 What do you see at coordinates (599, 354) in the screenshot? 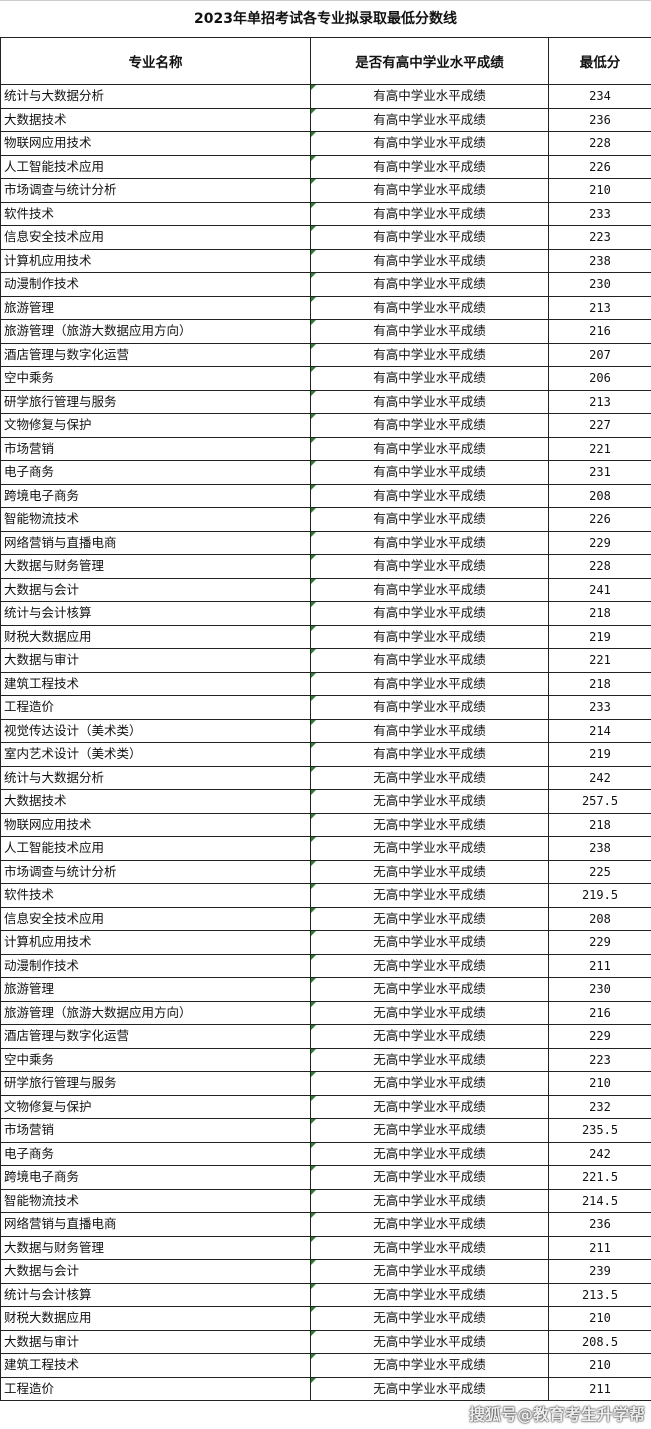
I see `min-score-cell: 207` at bounding box center [599, 354].